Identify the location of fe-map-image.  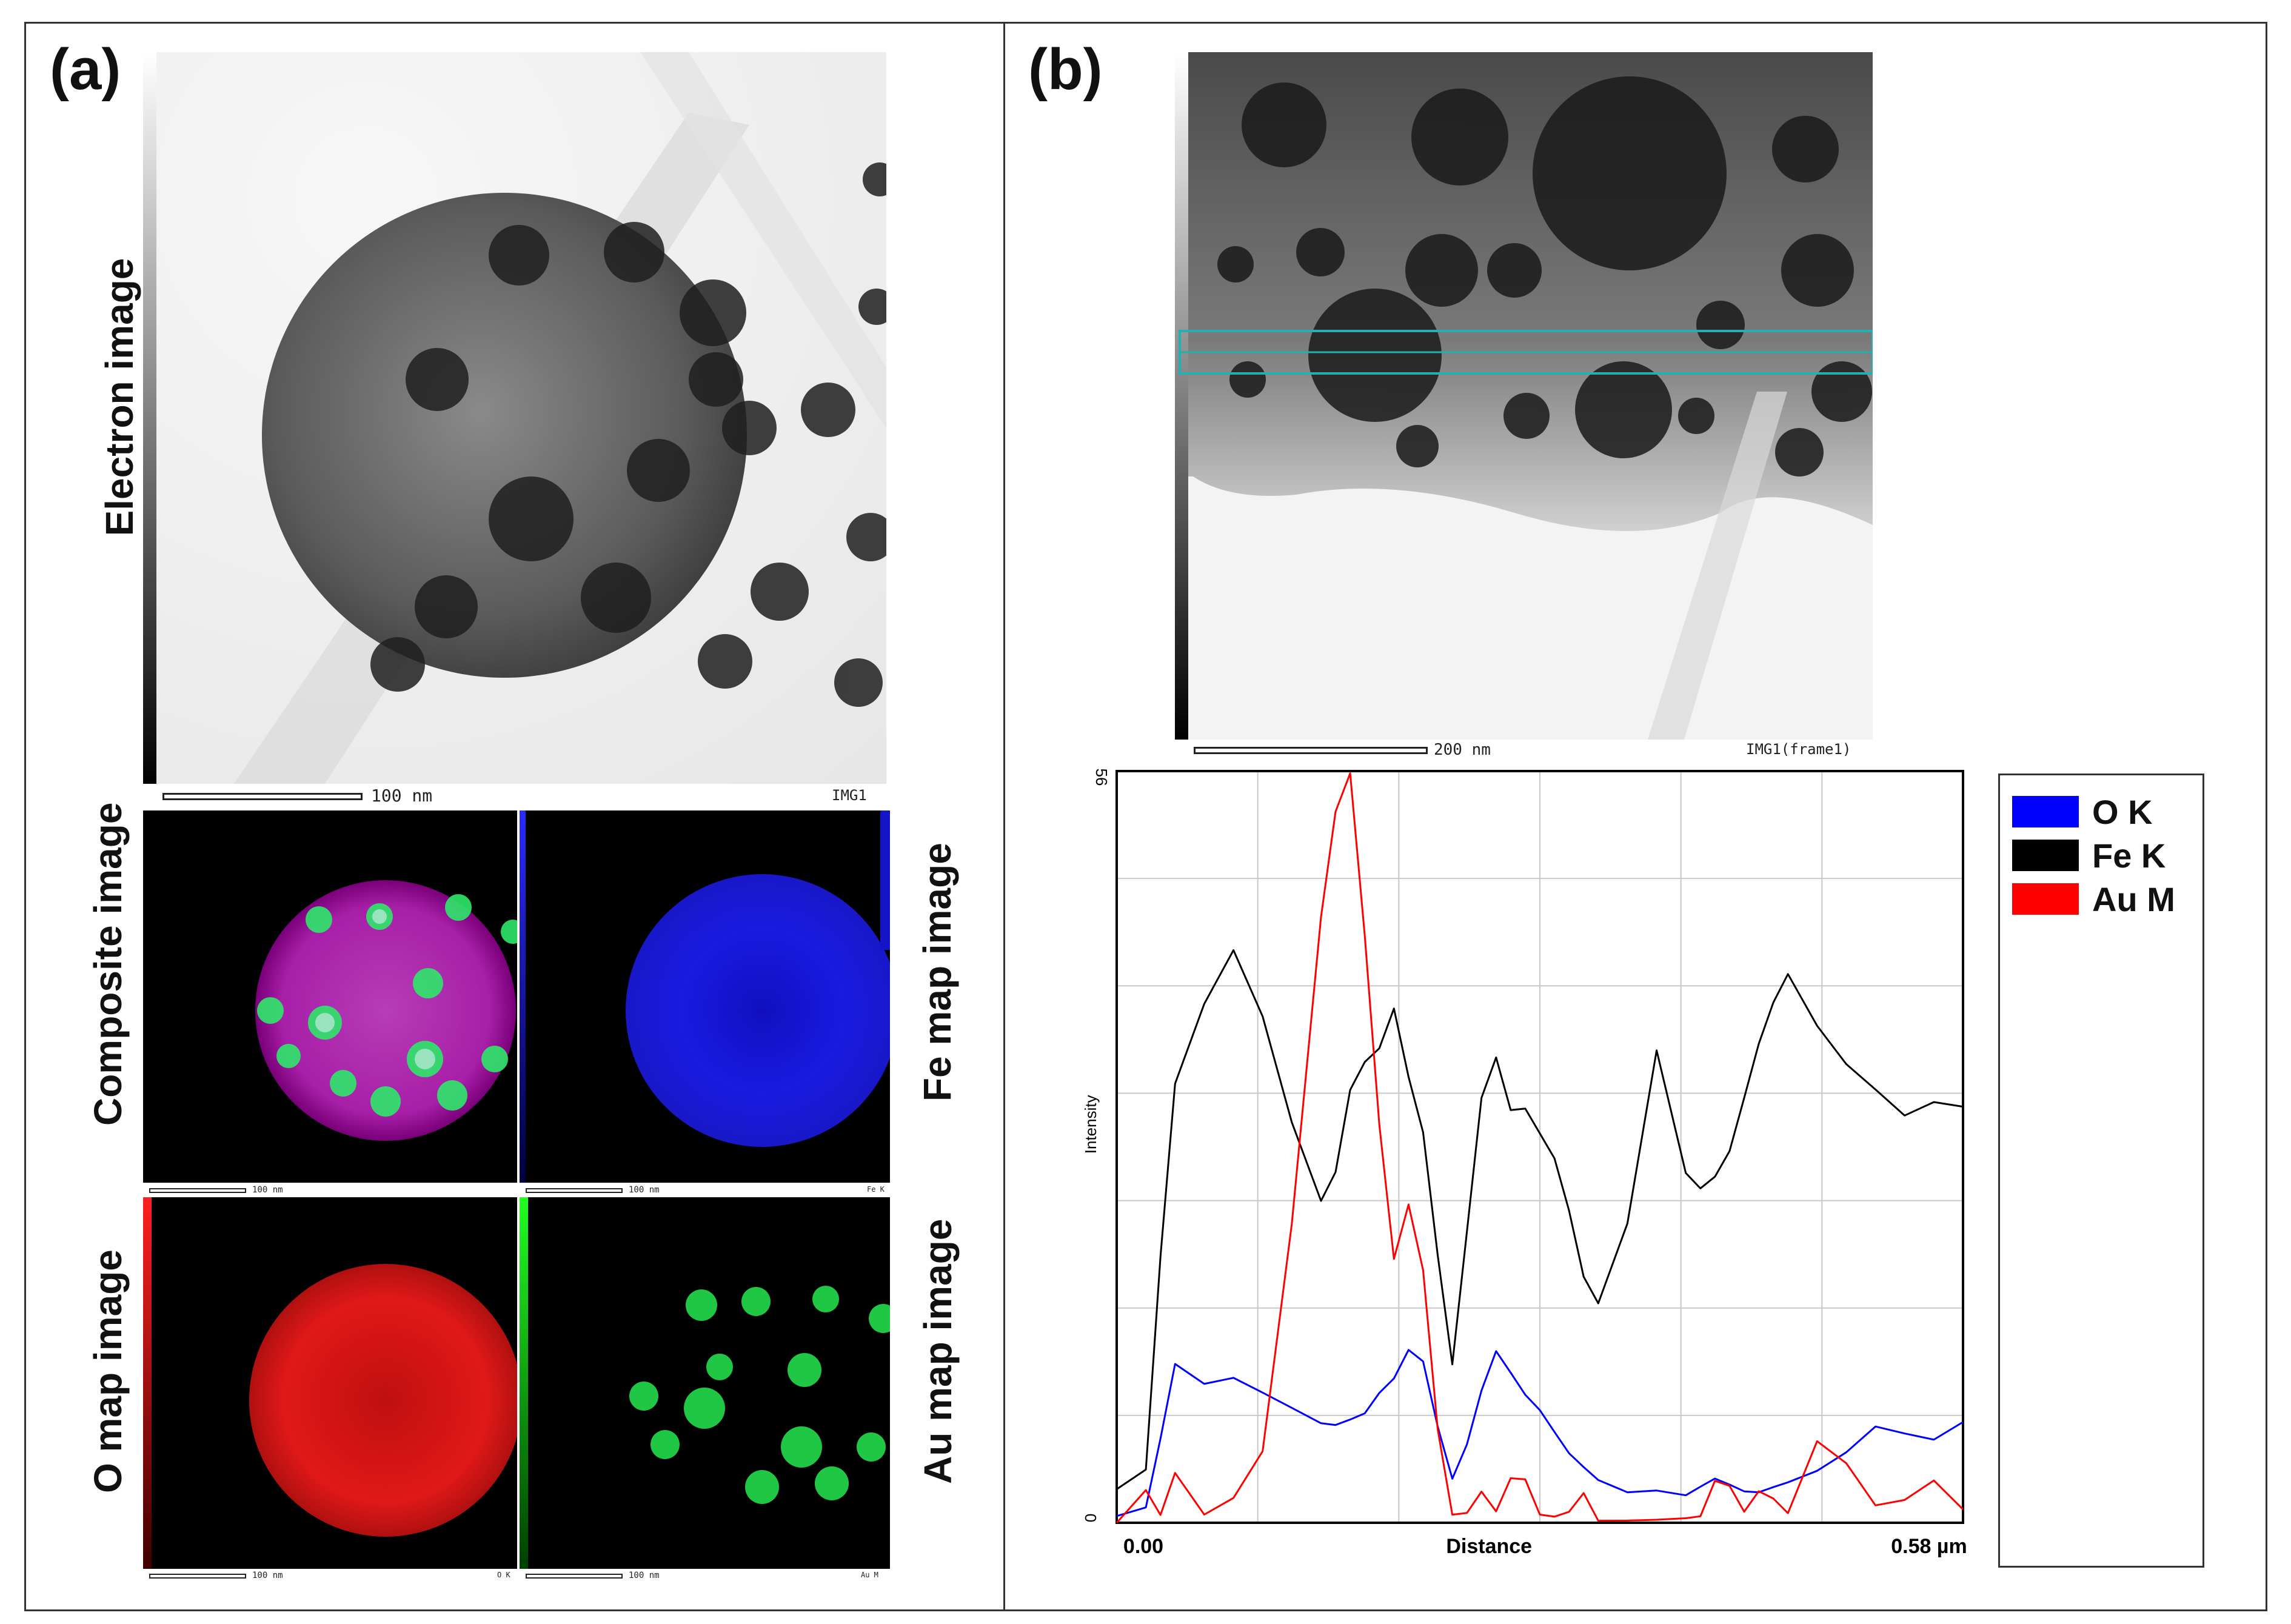
(705, 997).